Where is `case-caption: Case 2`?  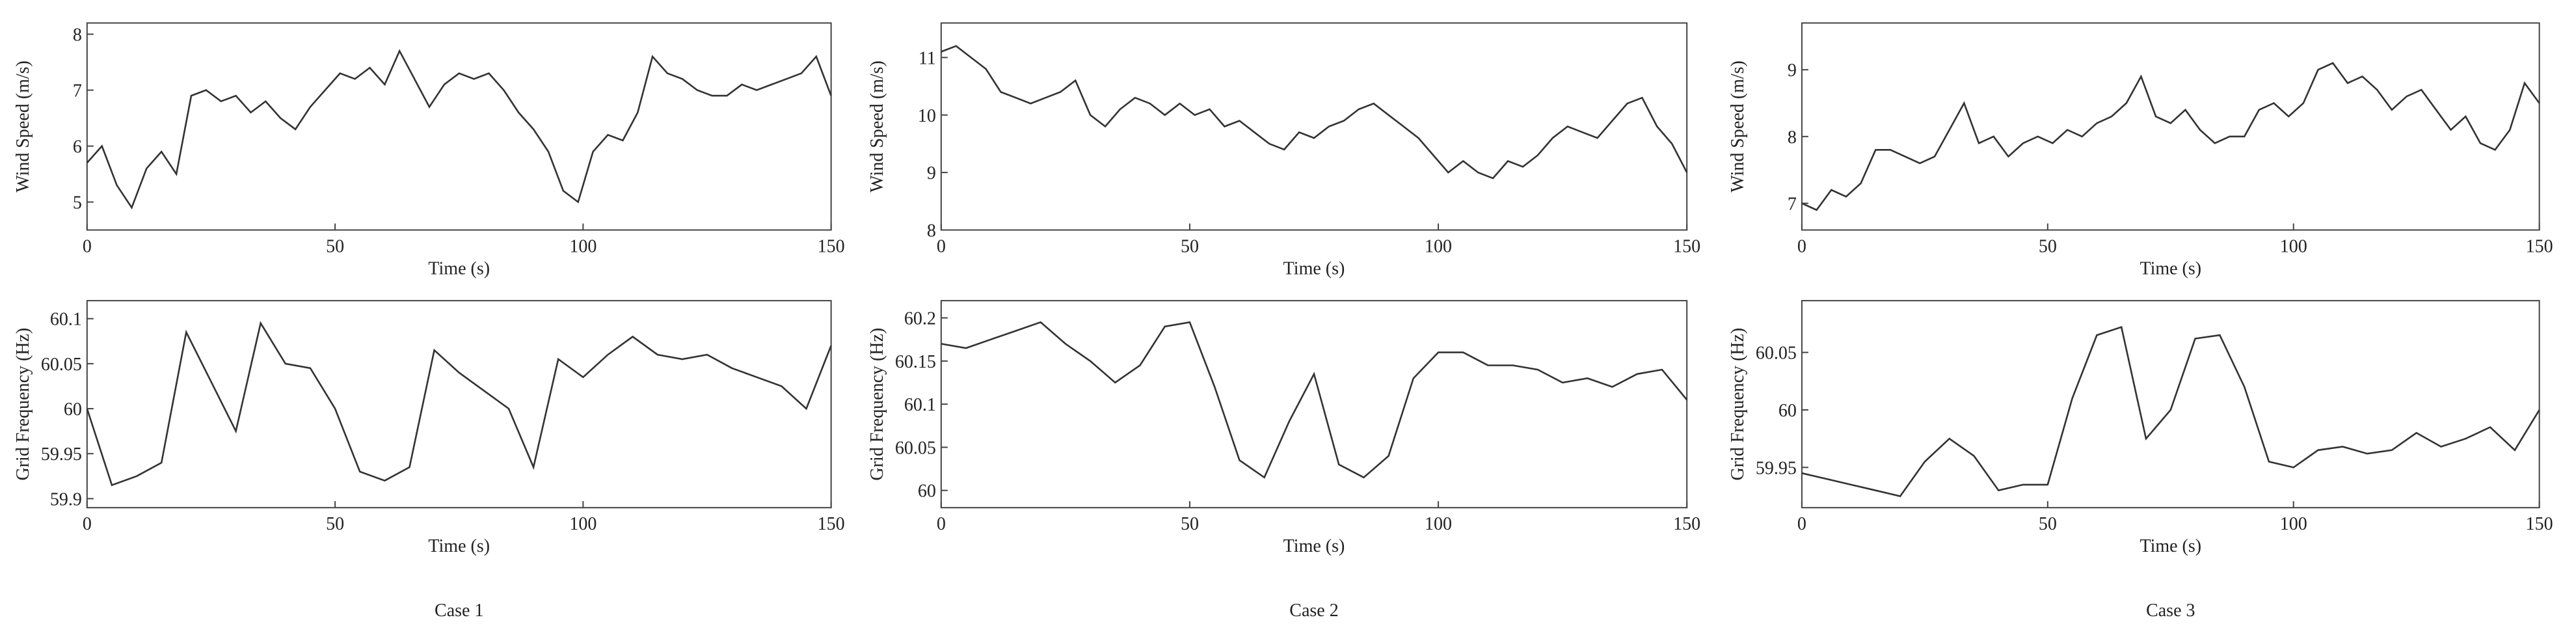
case-caption: Case 2 is located at coordinates (1313, 611).